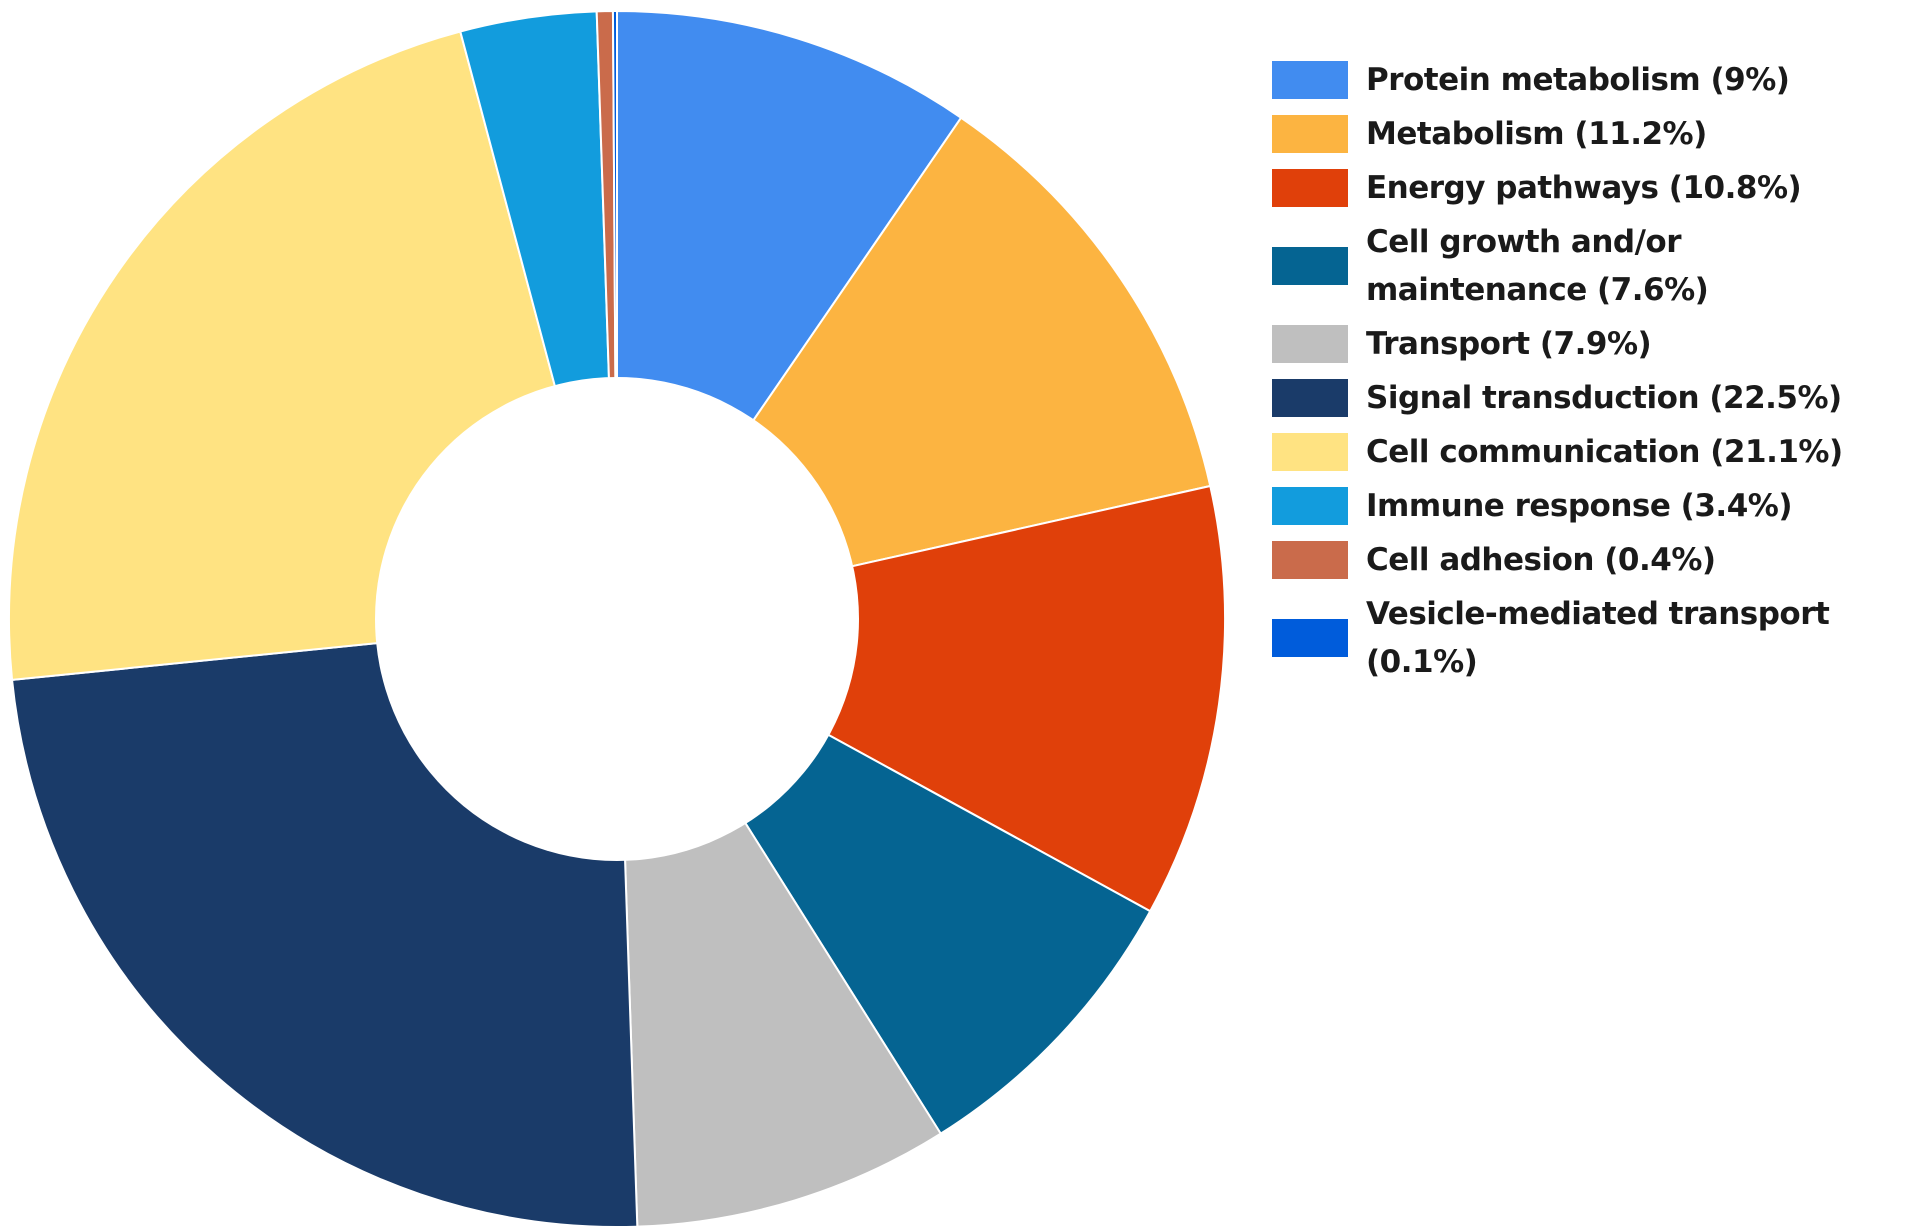  I want to click on legend-label: Cell communication (21.1%), so click(1604, 452).